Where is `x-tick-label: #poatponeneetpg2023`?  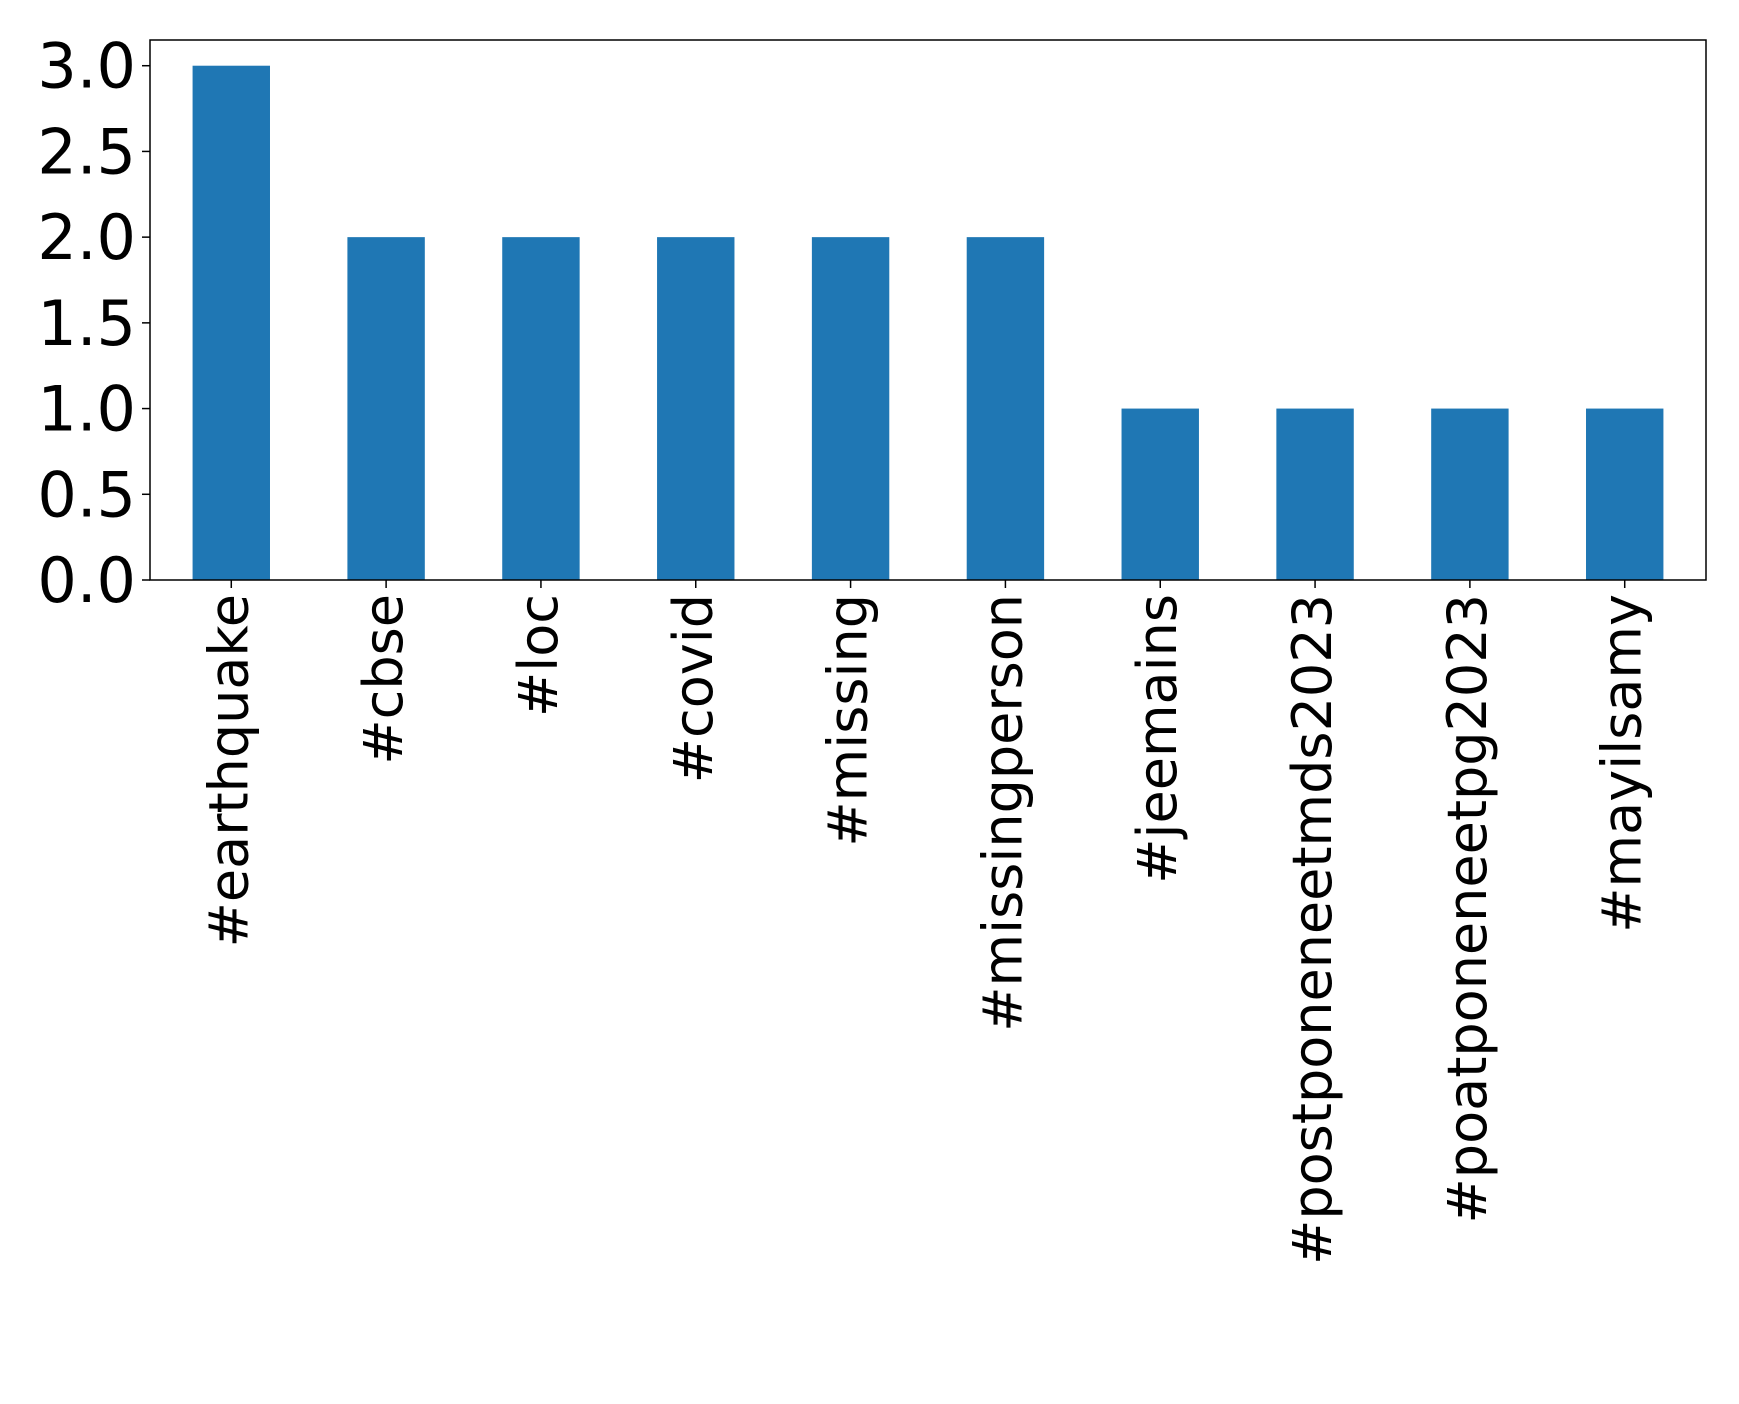 x-tick-label: #poatponeneetpg2023 is located at coordinates (1467, 908).